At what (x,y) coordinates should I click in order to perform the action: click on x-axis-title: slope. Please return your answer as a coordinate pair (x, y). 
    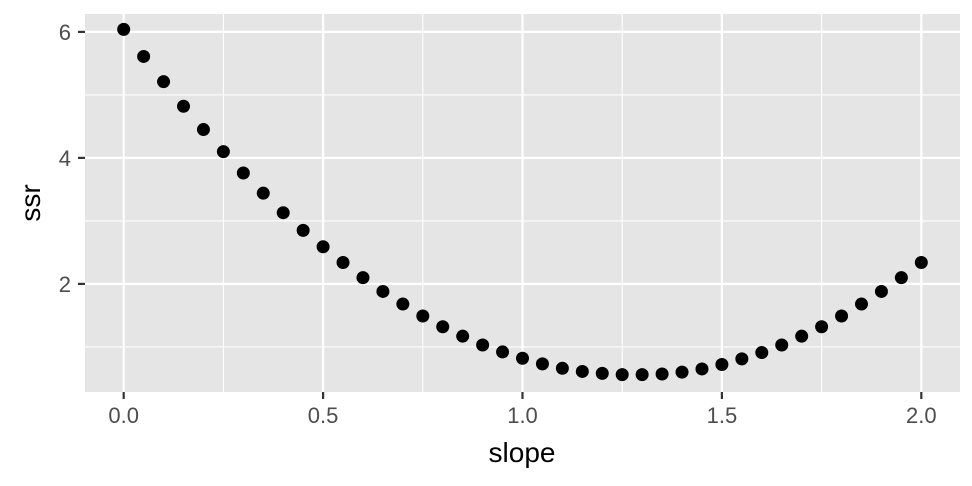
    Looking at the image, I should click on (522, 452).